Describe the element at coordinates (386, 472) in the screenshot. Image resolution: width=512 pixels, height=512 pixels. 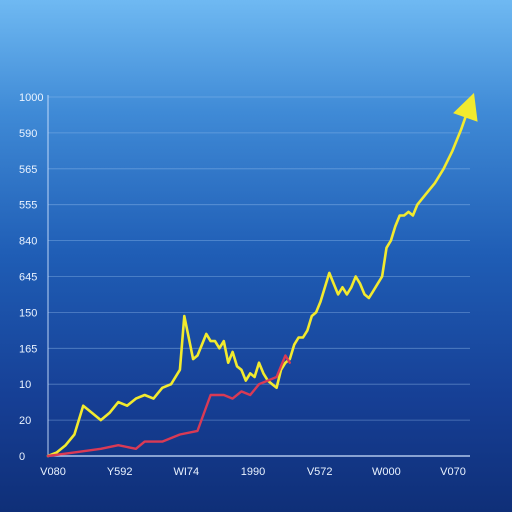
I see `x-tick-label: W000` at that location.